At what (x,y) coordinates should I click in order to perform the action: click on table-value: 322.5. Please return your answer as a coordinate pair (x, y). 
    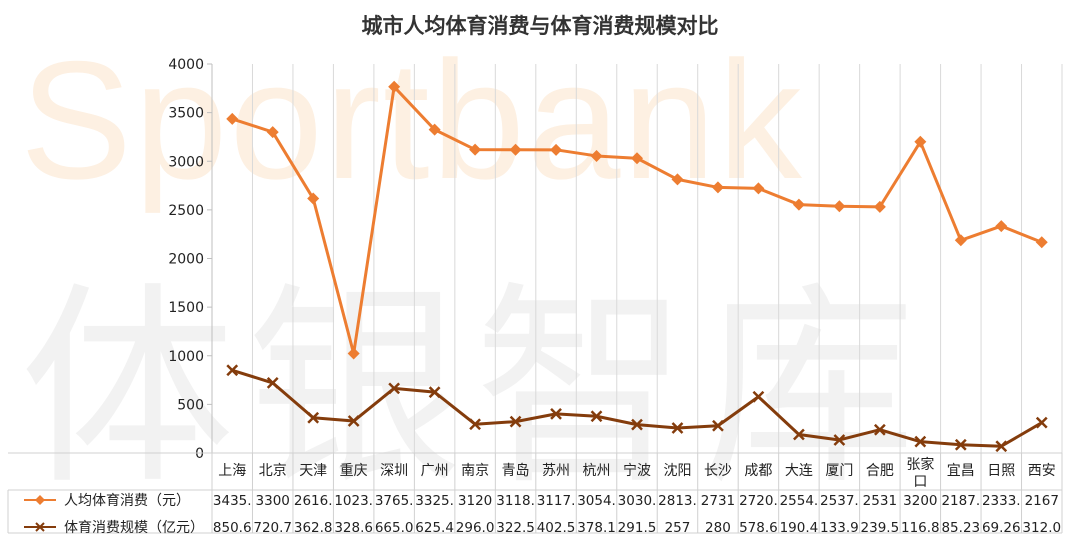
    Looking at the image, I should click on (515, 528).